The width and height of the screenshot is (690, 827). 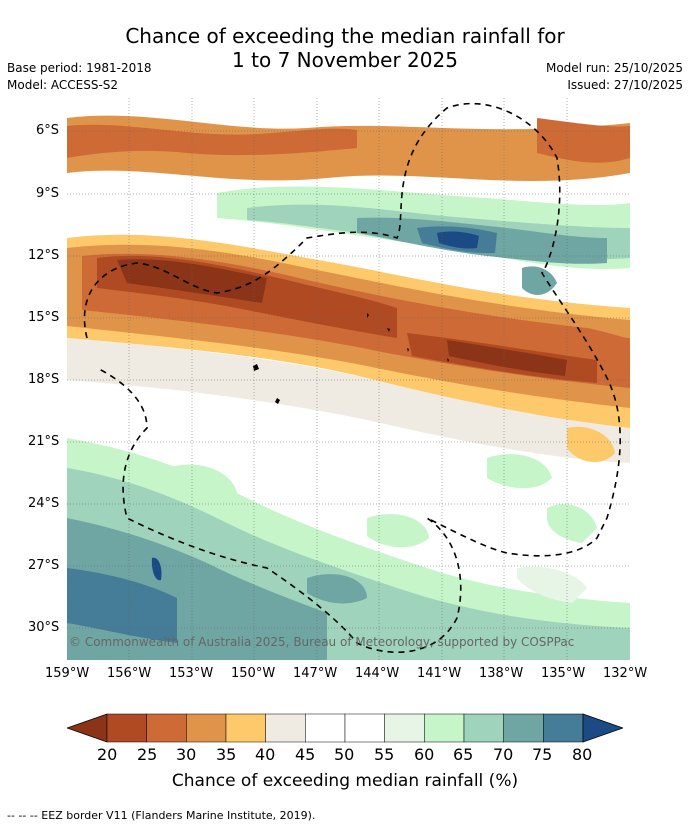 What do you see at coordinates (253, 673) in the screenshot?
I see `lon-label: 150°W` at bounding box center [253, 673].